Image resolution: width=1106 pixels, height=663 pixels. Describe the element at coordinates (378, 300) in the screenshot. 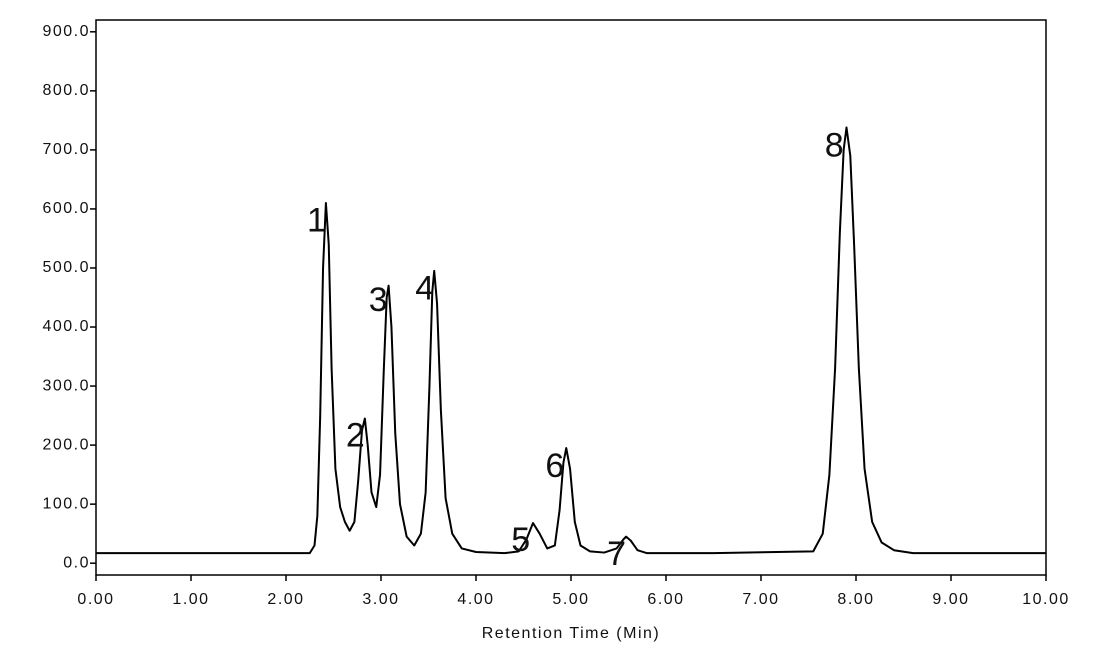

I see `peak-label: 3` at that location.